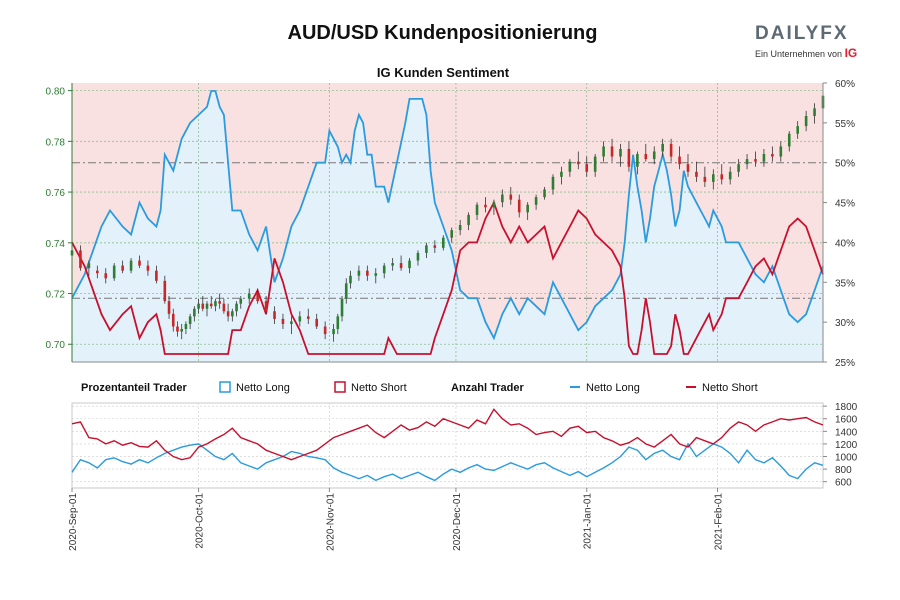 The width and height of the screenshot is (900, 600). Describe the element at coordinates (263, 388) in the screenshot. I see `legend-long-label: Netto Long` at that location.